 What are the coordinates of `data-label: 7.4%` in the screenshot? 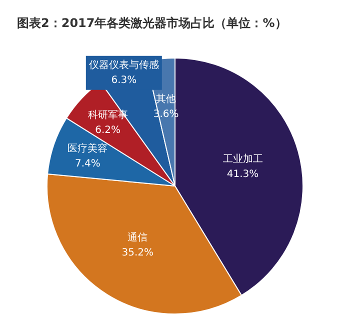 It's located at (87, 164).